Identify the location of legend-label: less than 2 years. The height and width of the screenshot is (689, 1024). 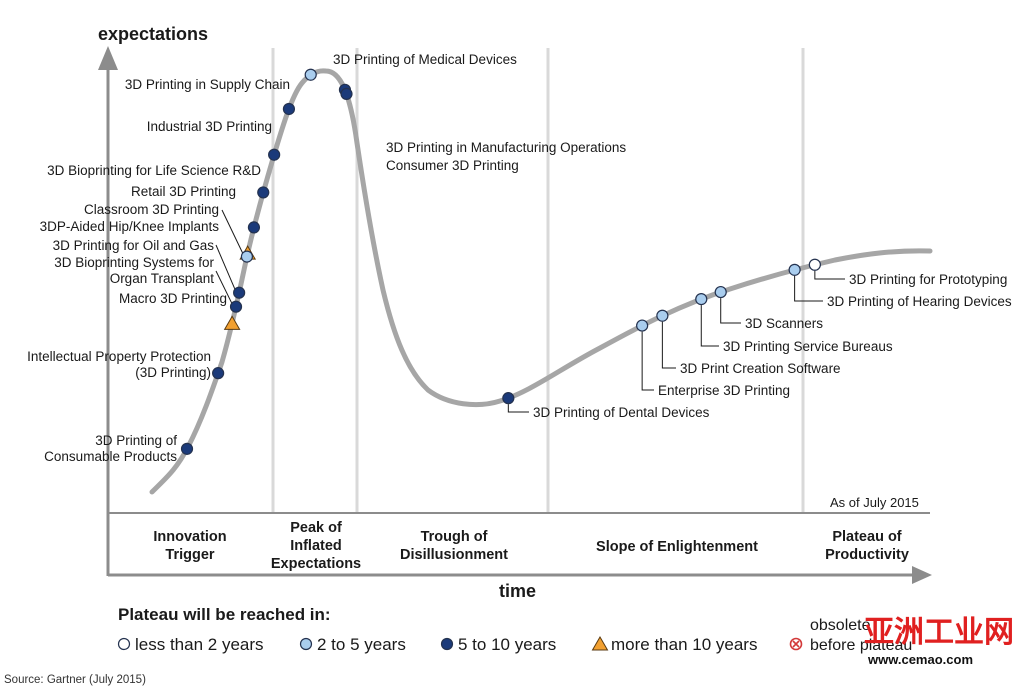
(199, 644).